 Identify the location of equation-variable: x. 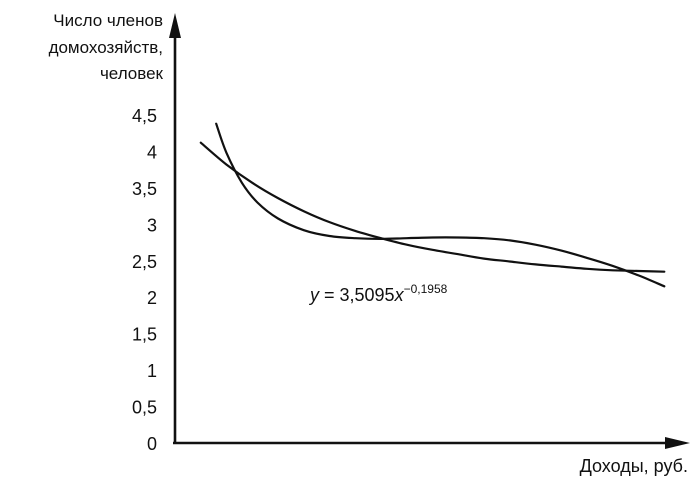
(399, 295).